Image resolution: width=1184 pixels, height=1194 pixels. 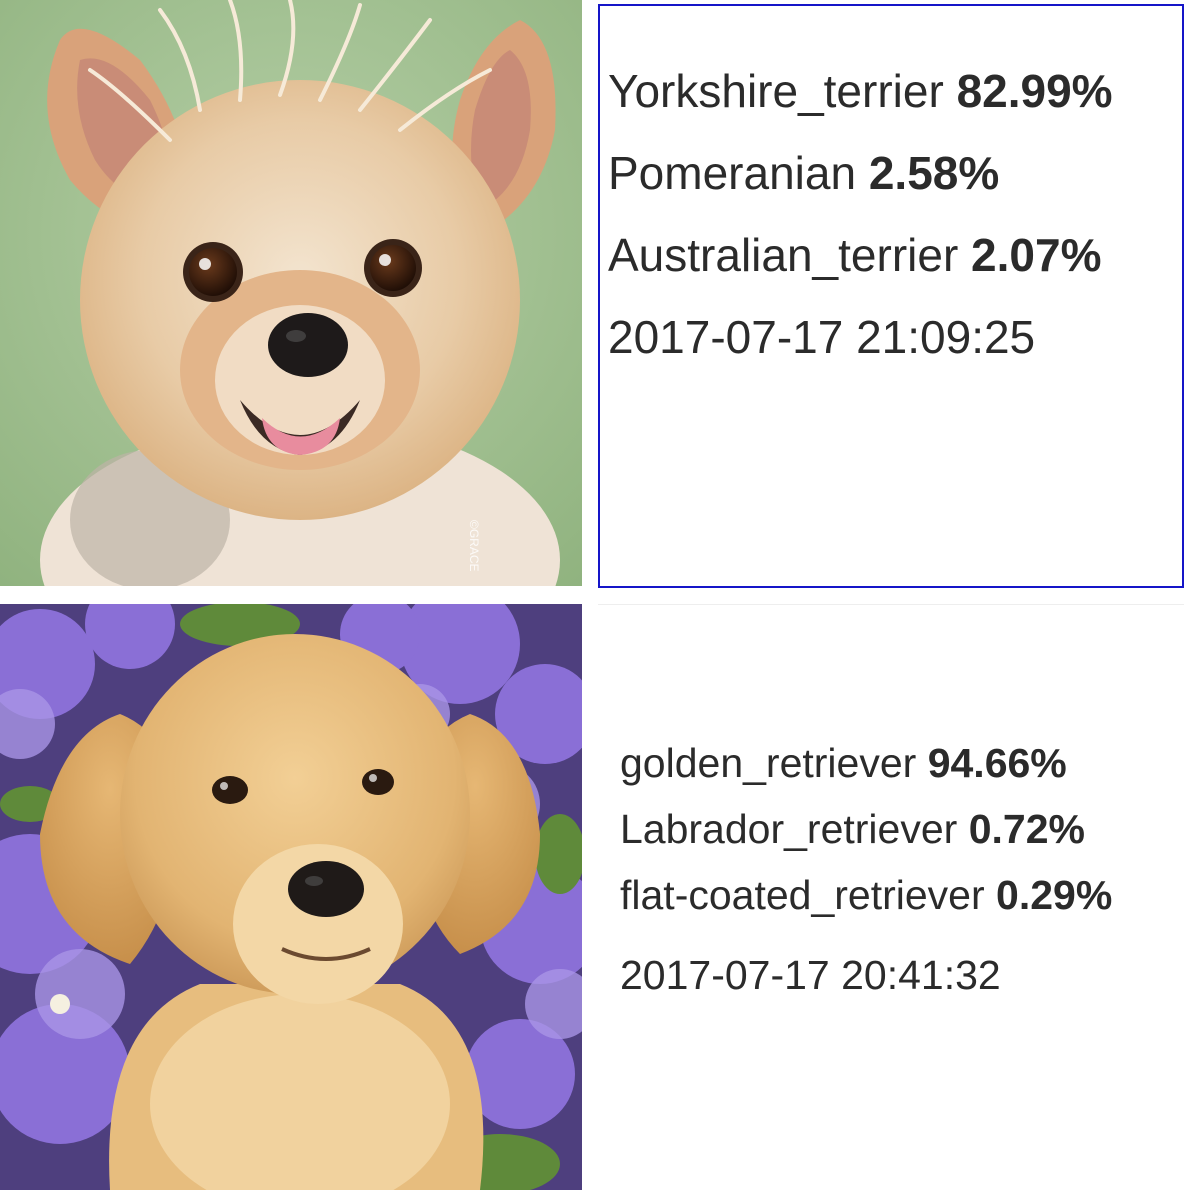 I want to click on prediction-row: golden_retriever 94.66%, so click(x=902, y=763).